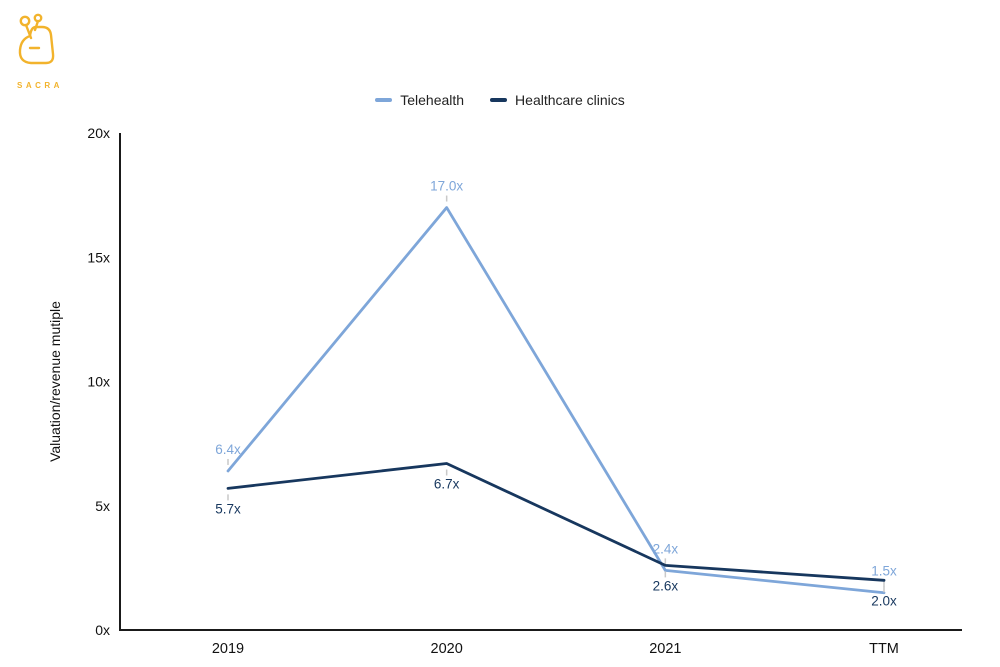  I want to click on svg-text: 6.7x, so click(447, 484).